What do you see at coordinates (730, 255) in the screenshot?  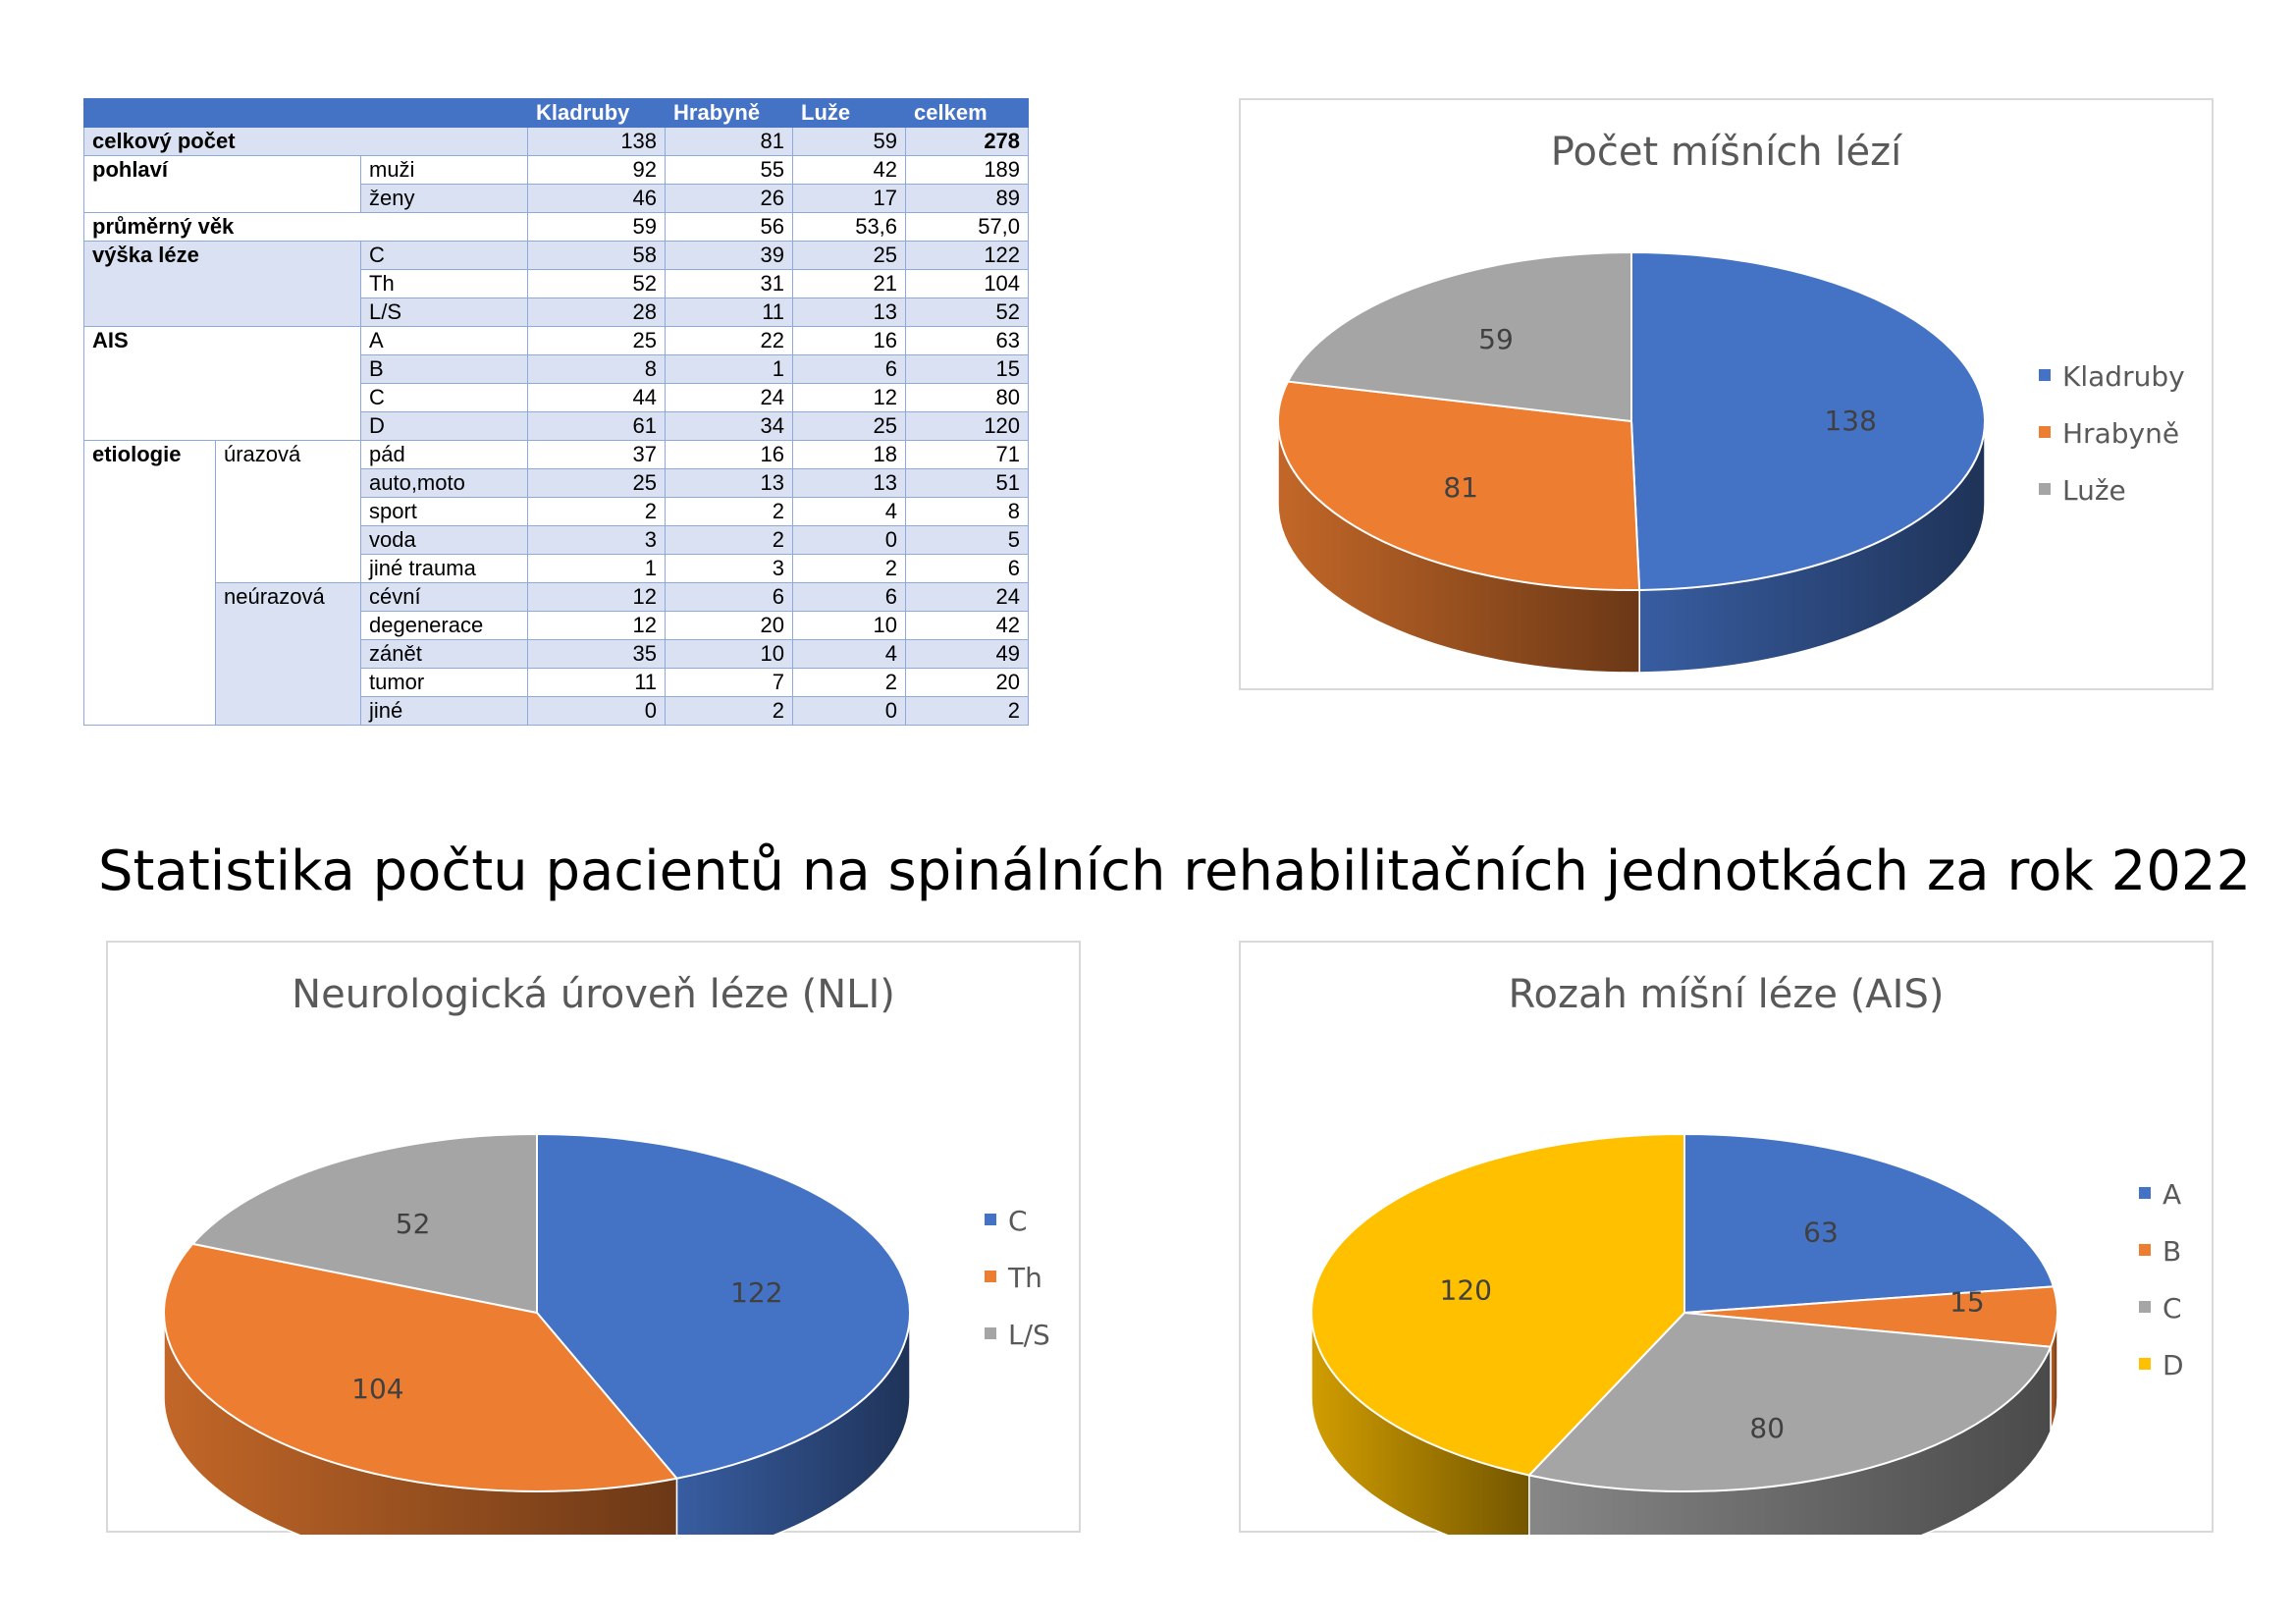 I see `cell: 39` at bounding box center [730, 255].